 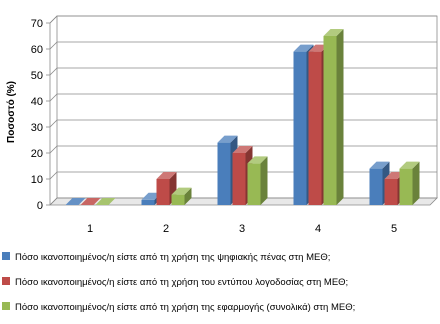 I want to click on x-tick-label: 4, so click(x=318, y=229).